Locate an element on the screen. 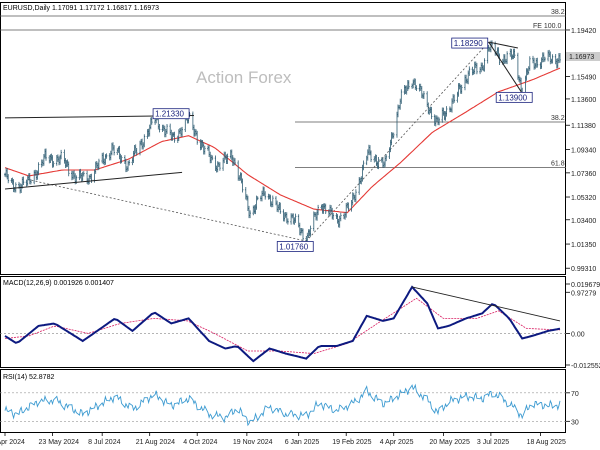 The width and height of the screenshot is (600, 450). last-price-label: 1.16973 is located at coordinates (581, 57).